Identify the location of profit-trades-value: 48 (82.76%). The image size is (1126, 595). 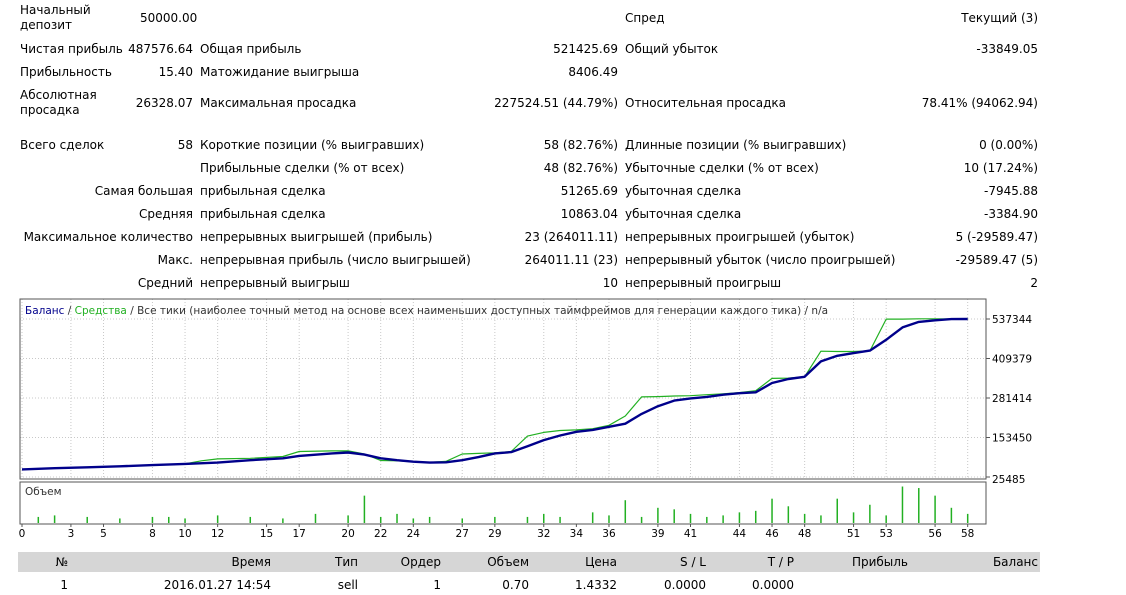
(580, 168).